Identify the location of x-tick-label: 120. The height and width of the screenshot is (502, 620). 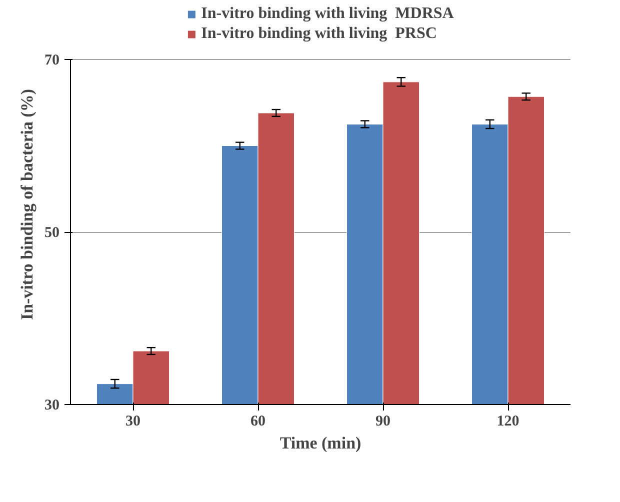
(508, 422).